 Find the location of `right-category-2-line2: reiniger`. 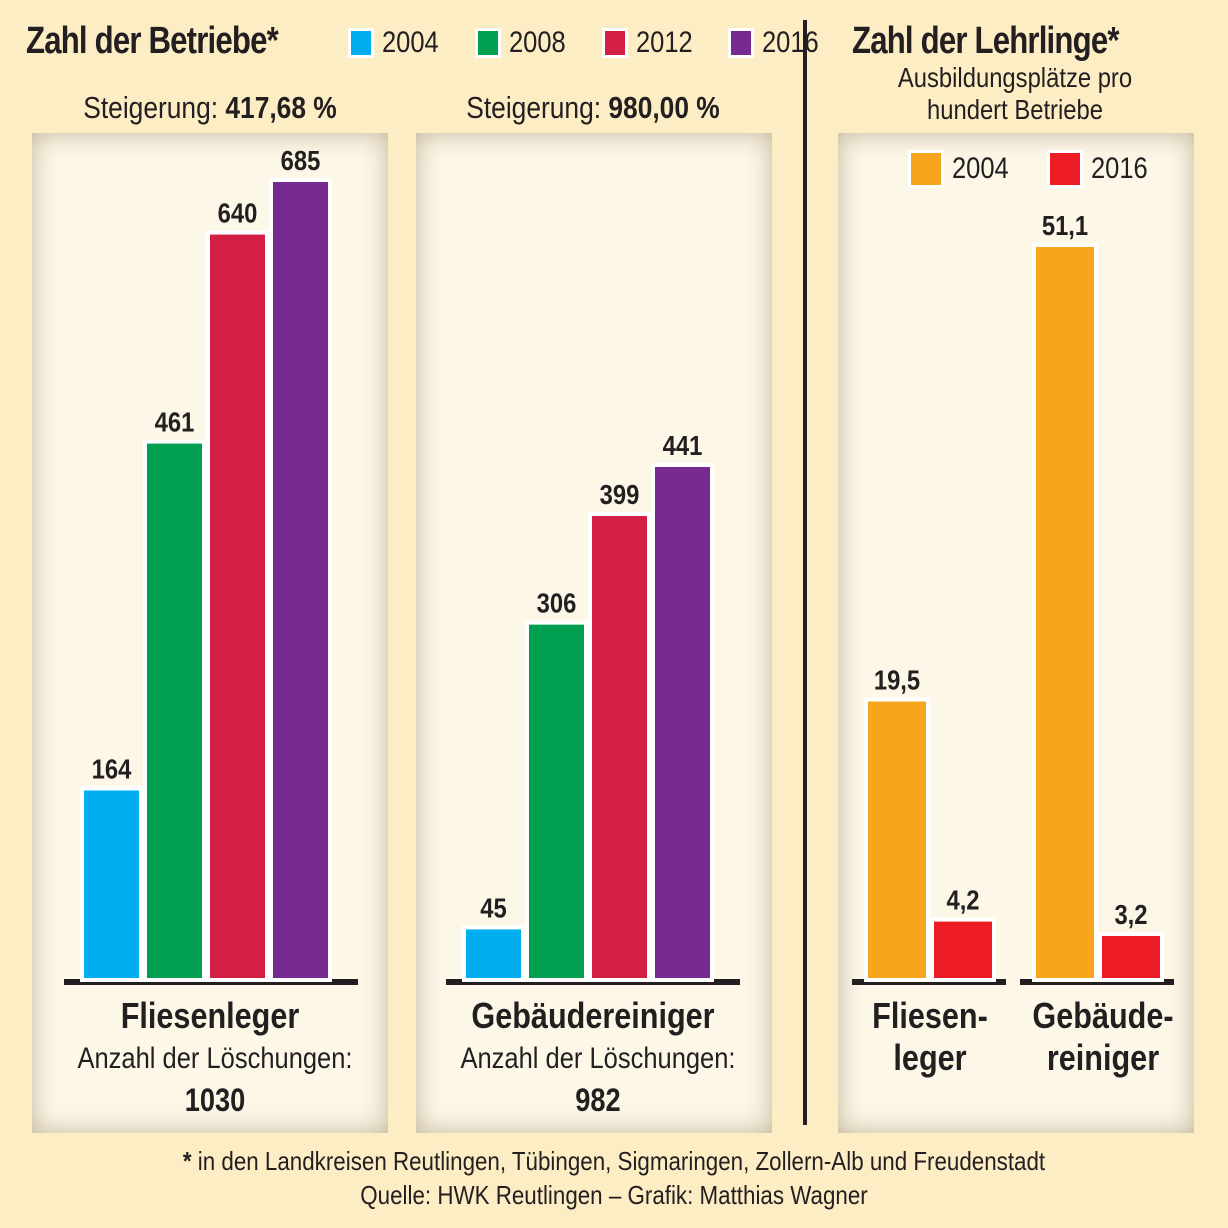

right-category-2-line2: reiniger is located at coordinates (1103, 1057).